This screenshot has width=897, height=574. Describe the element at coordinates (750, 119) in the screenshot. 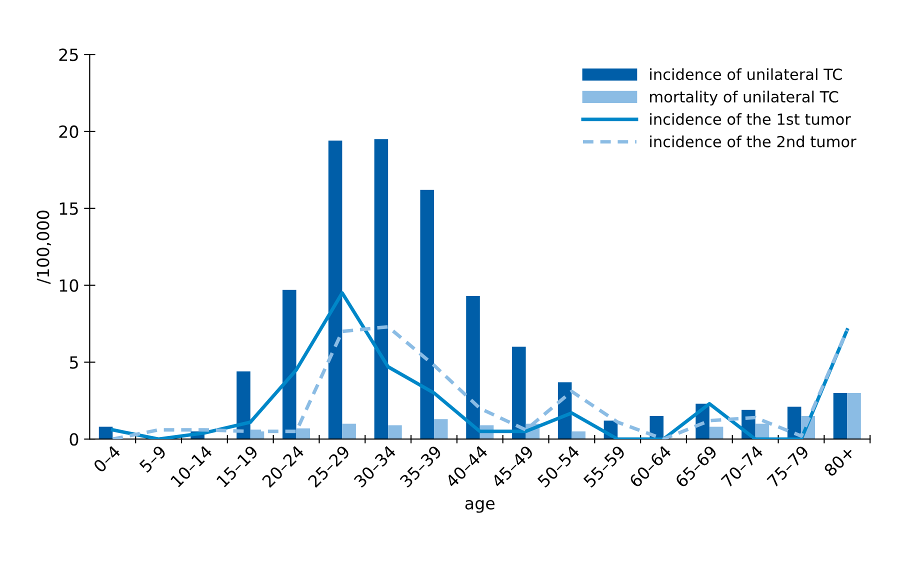

I see `legend-label: incidence of the 1st tumor` at that location.